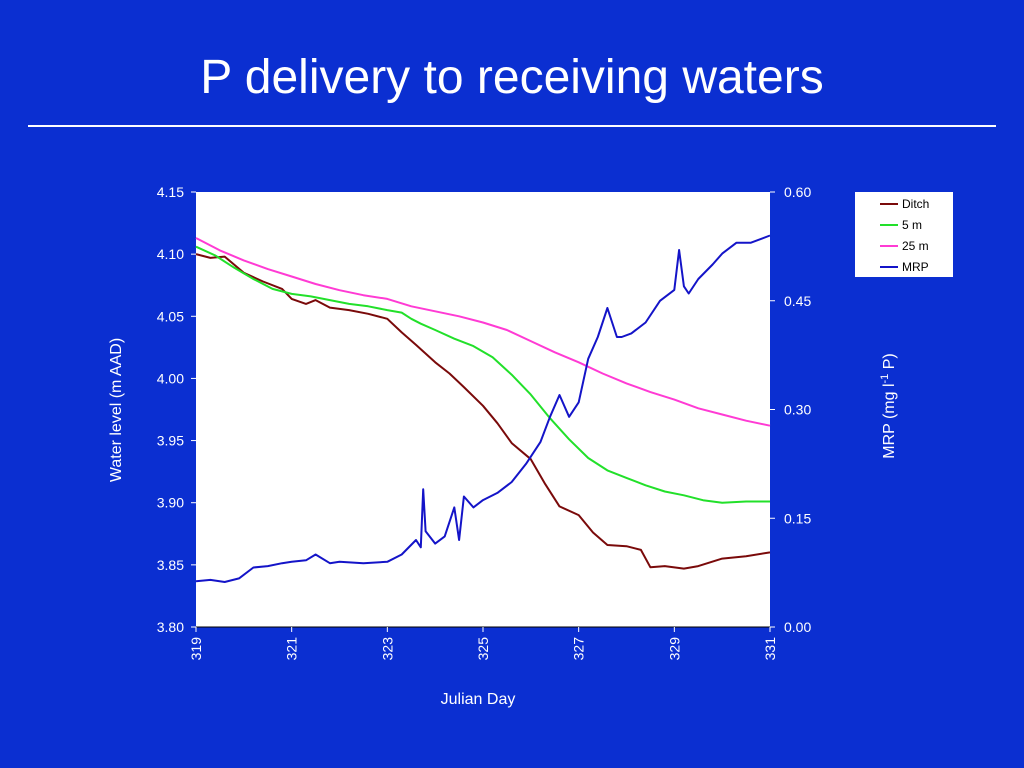  I want to click on legend-label-ditch: Ditch, so click(915, 204).